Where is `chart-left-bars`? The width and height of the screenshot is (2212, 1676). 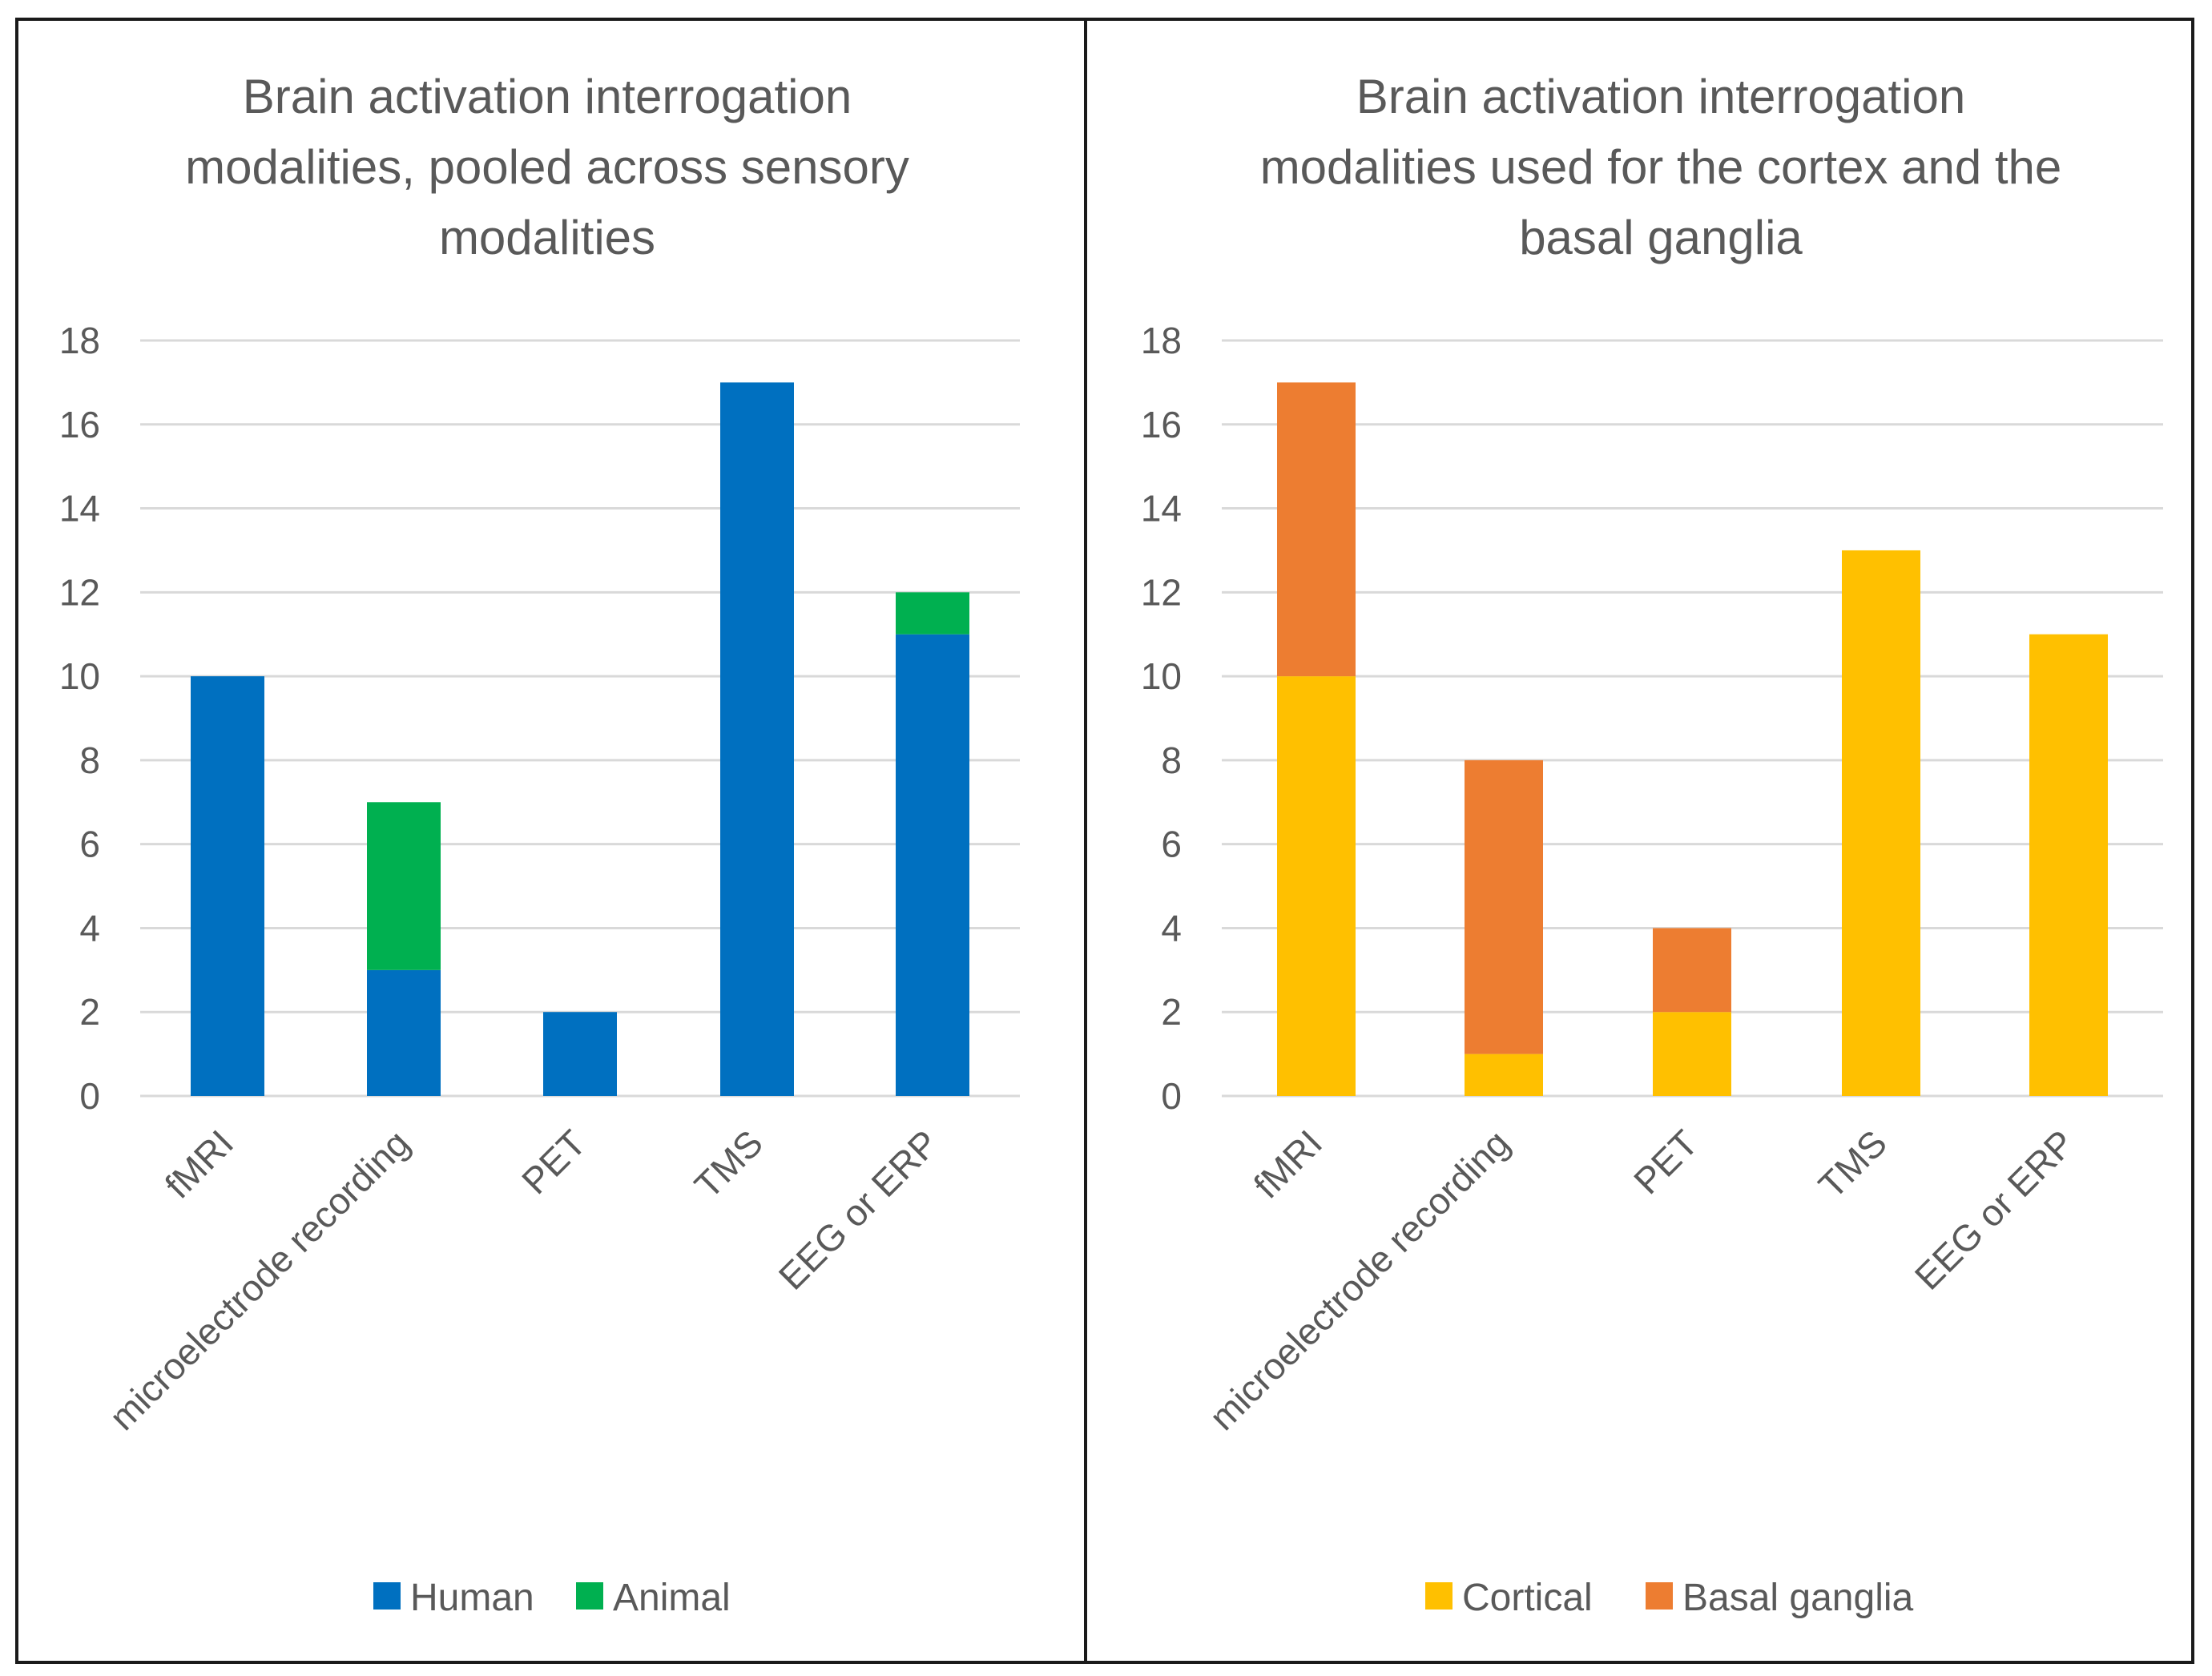 chart-left-bars is located at coordinates (580, 739).